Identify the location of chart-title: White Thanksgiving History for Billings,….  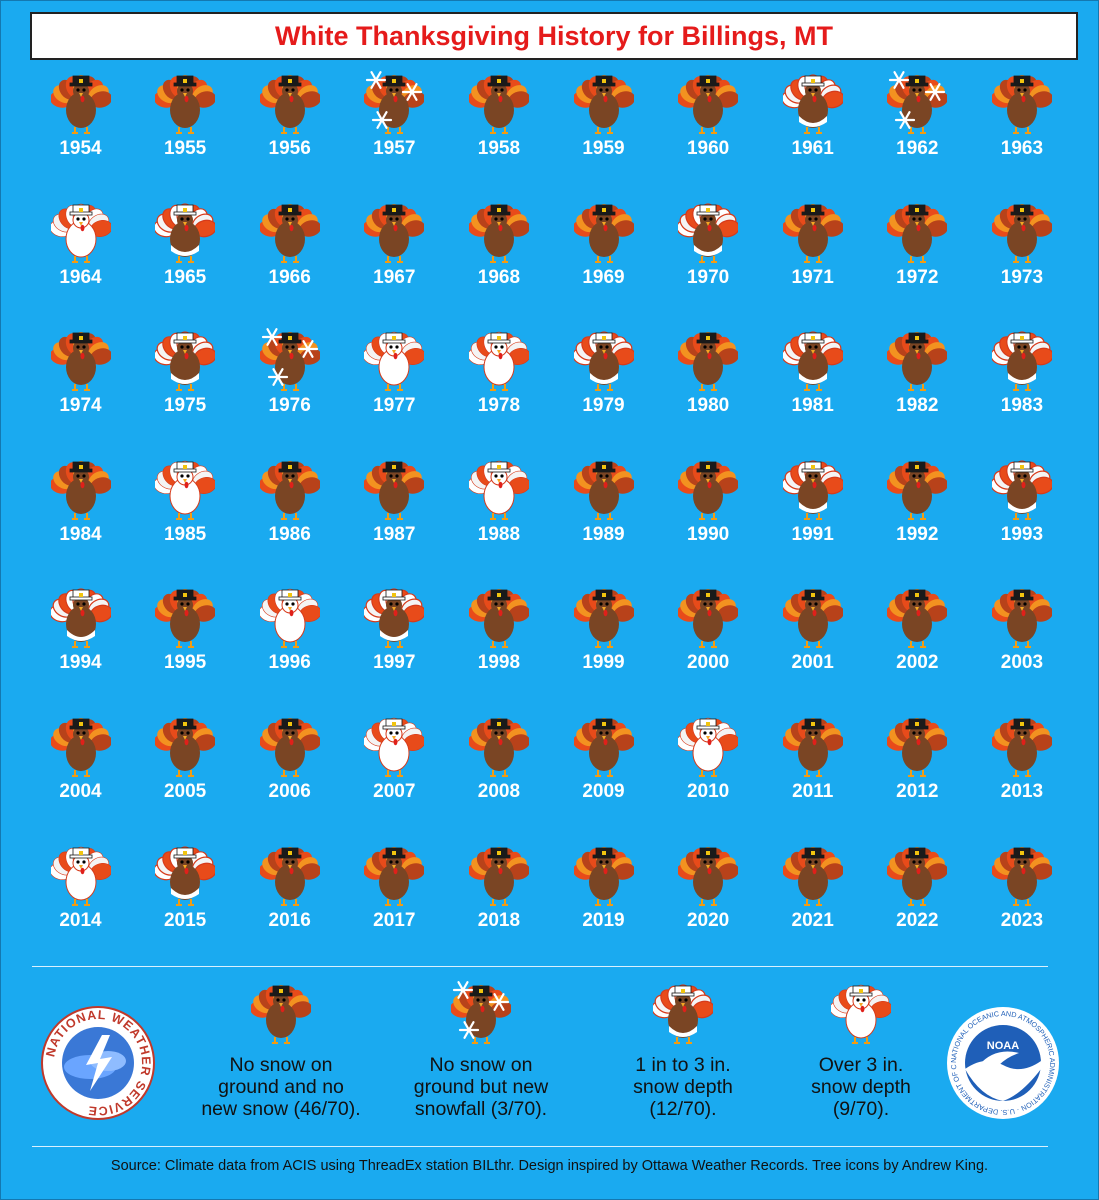
(554, 35).